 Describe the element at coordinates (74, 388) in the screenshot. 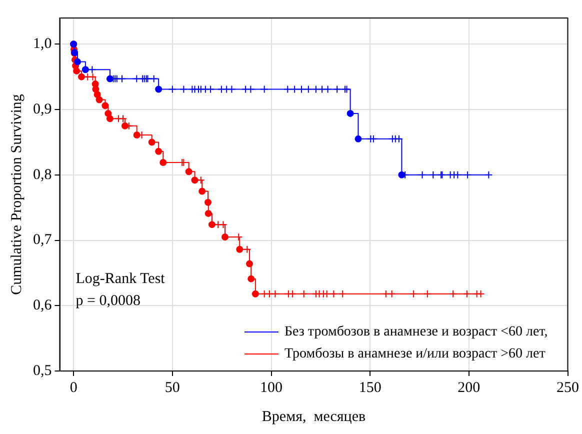

I see `x-tick-label: 0` at that location.